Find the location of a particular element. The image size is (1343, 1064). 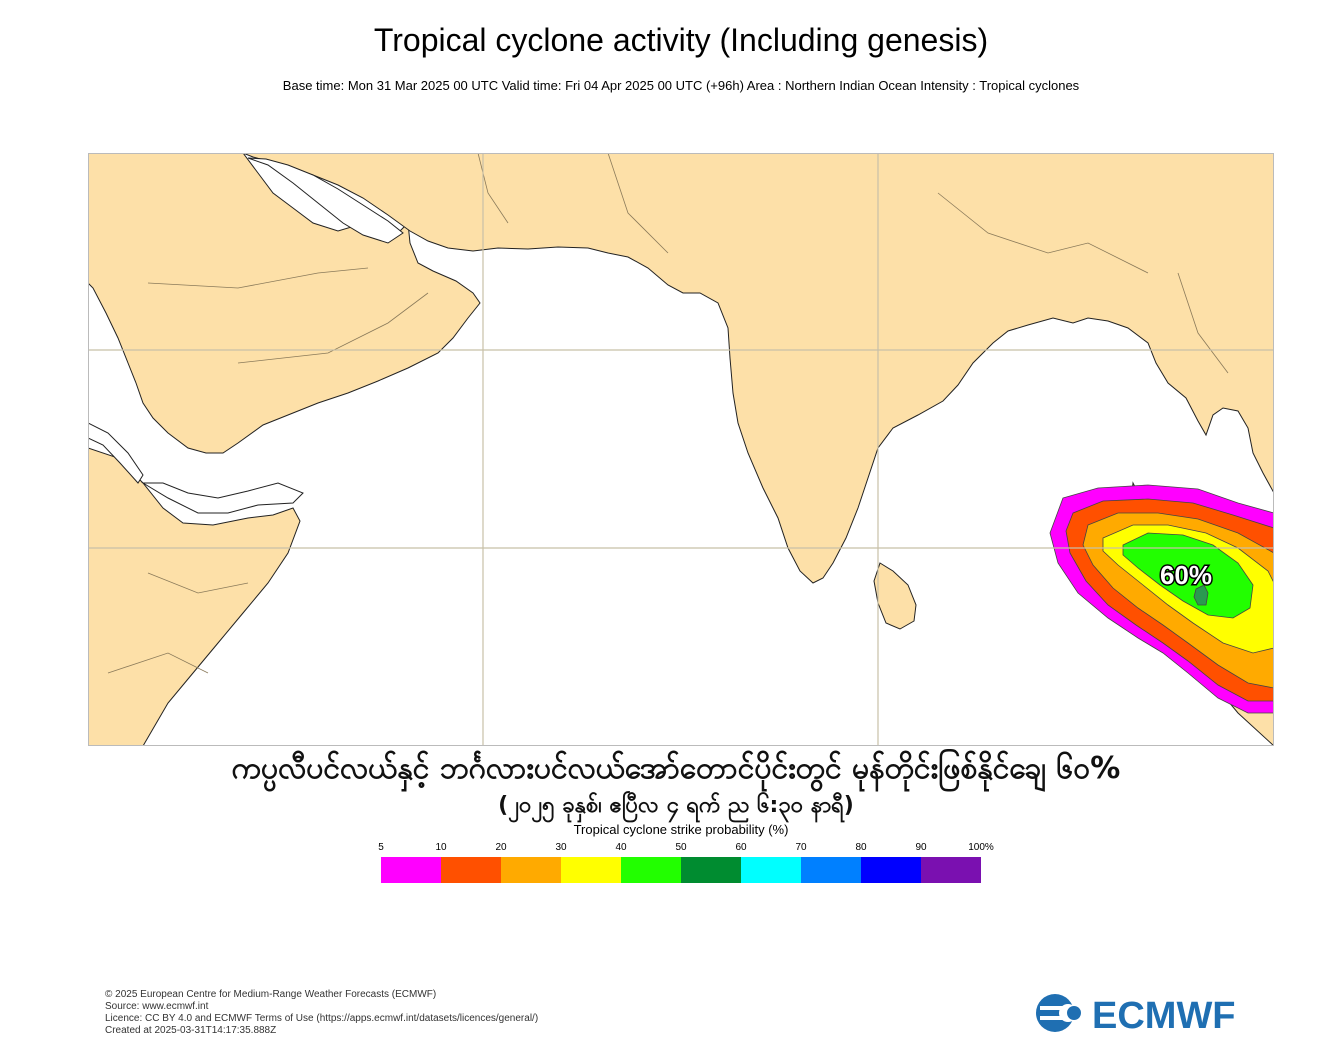

legend-title: Tropical cyclone strike probability (%) is located at coordinates (681, 829).